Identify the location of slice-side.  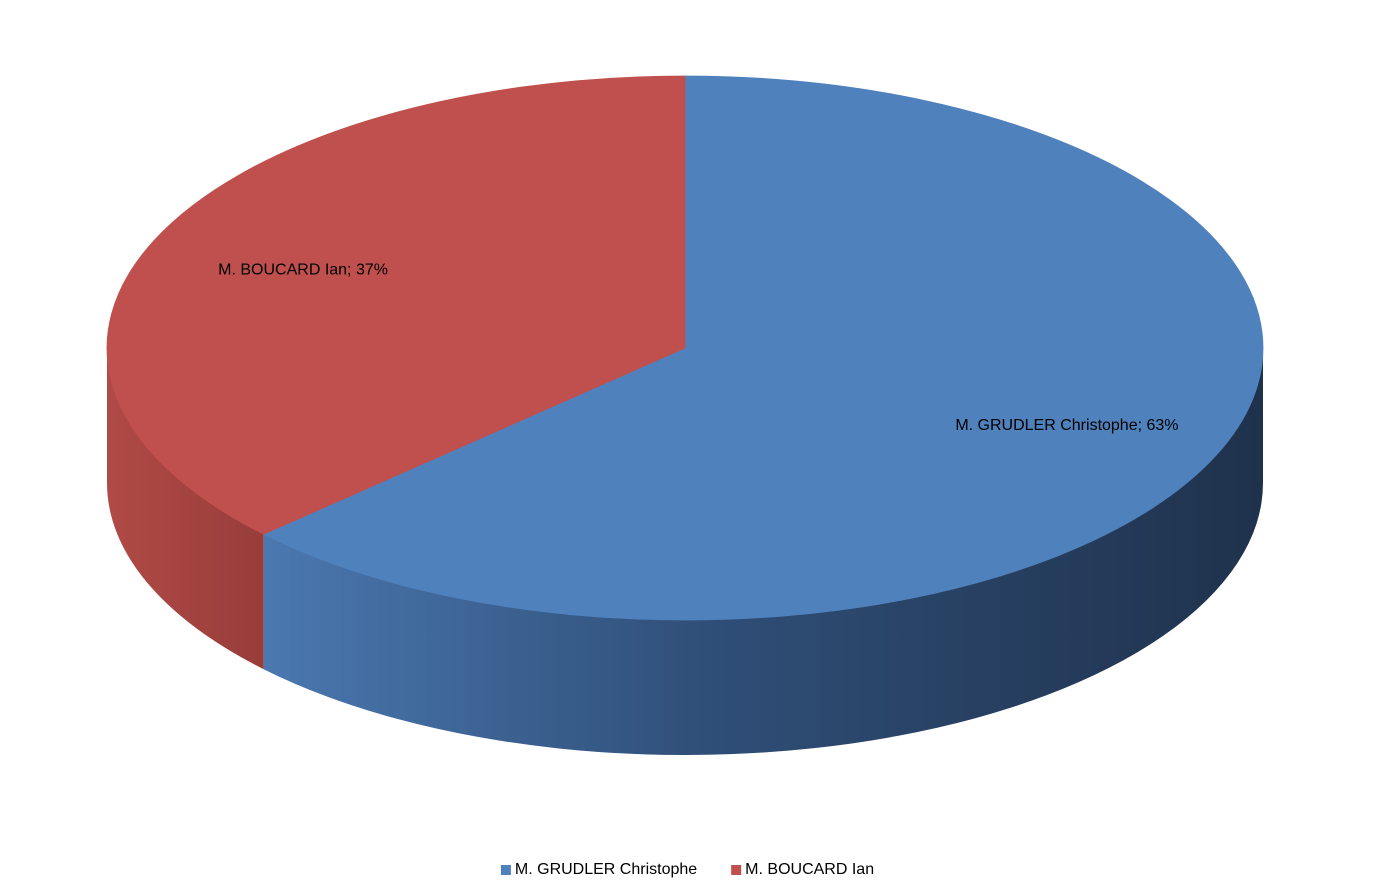
(185, 509).